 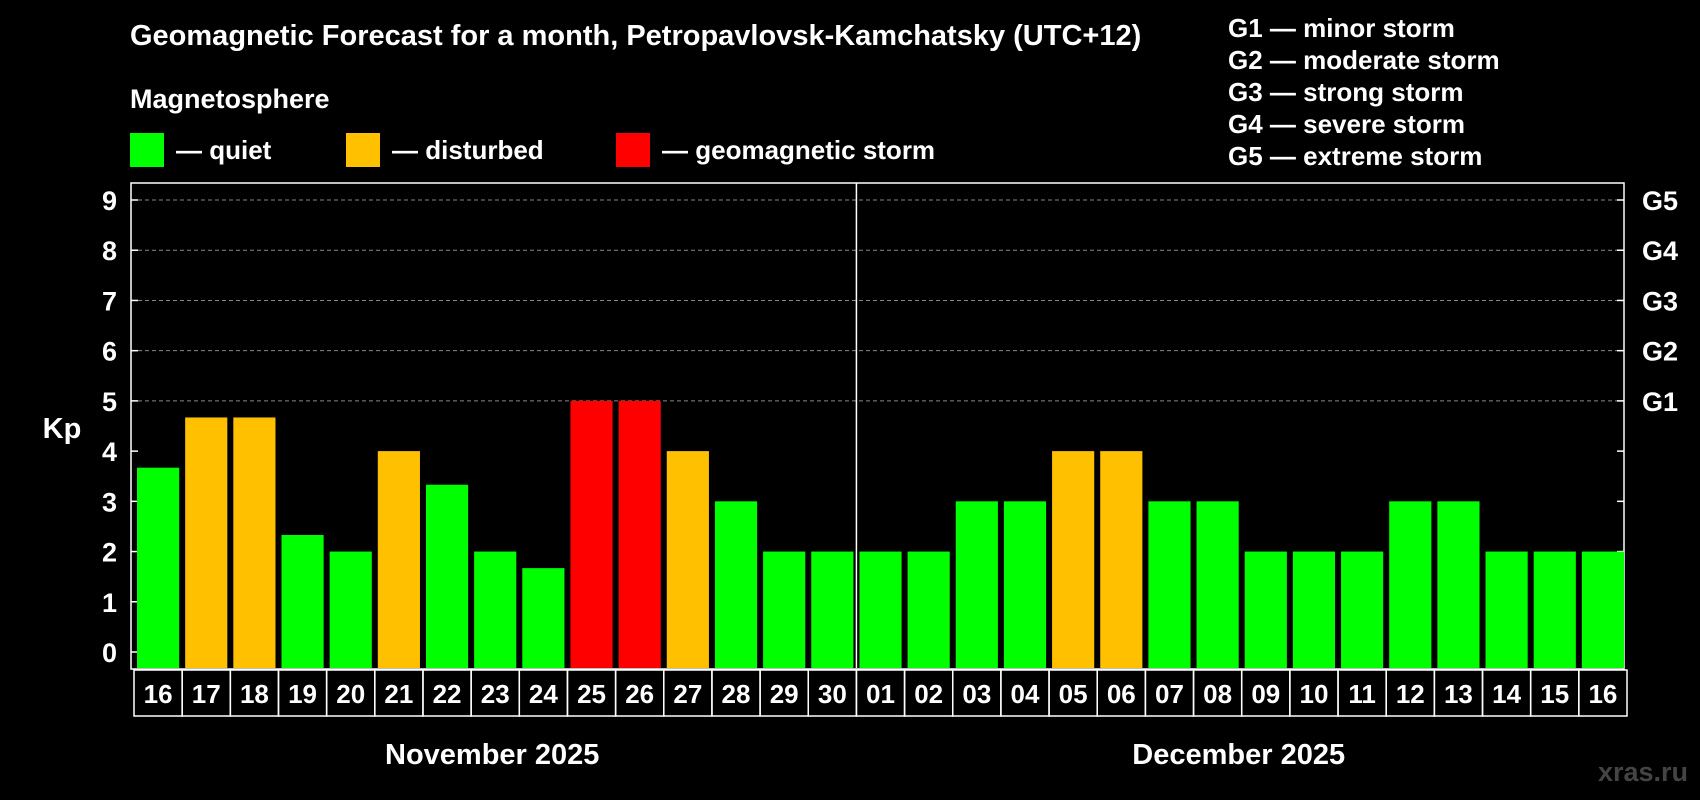 I want to click on storm-scale-g5: G5 — extreme storm, so click(x=1355, y=156).